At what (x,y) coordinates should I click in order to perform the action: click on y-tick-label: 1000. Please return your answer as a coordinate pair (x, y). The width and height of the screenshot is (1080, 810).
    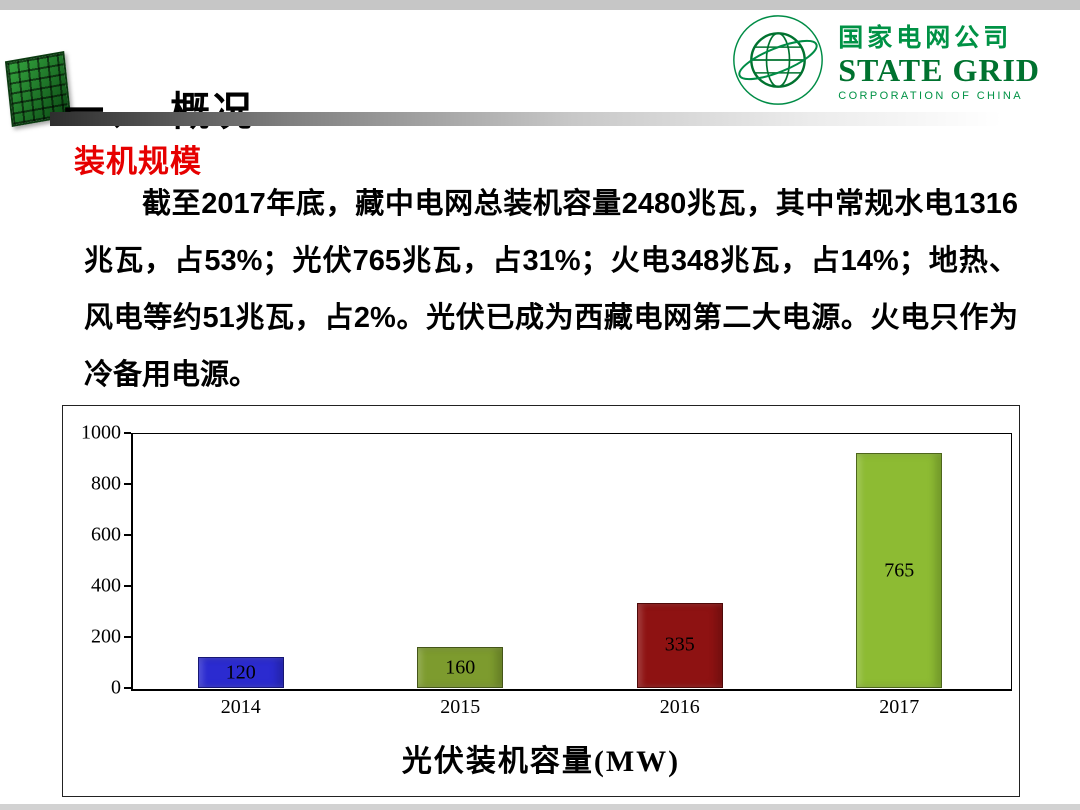
    Looking at the image, I should click on (101, 432).